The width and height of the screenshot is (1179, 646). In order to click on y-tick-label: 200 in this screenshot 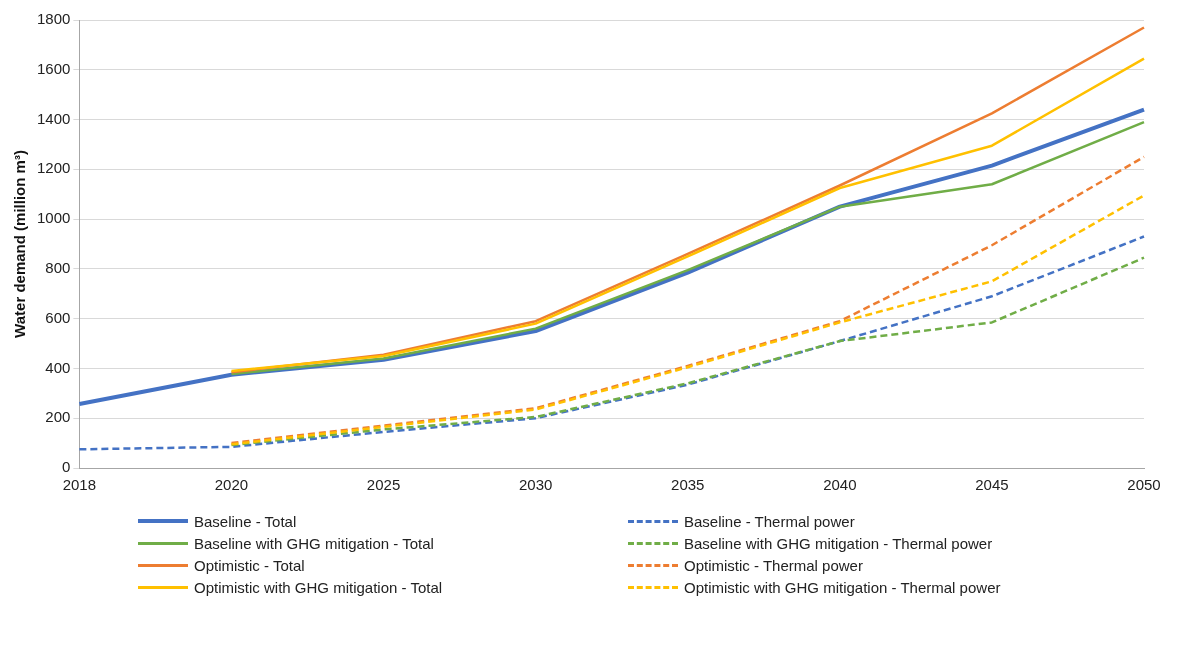, I will do `click(58, 417)`.